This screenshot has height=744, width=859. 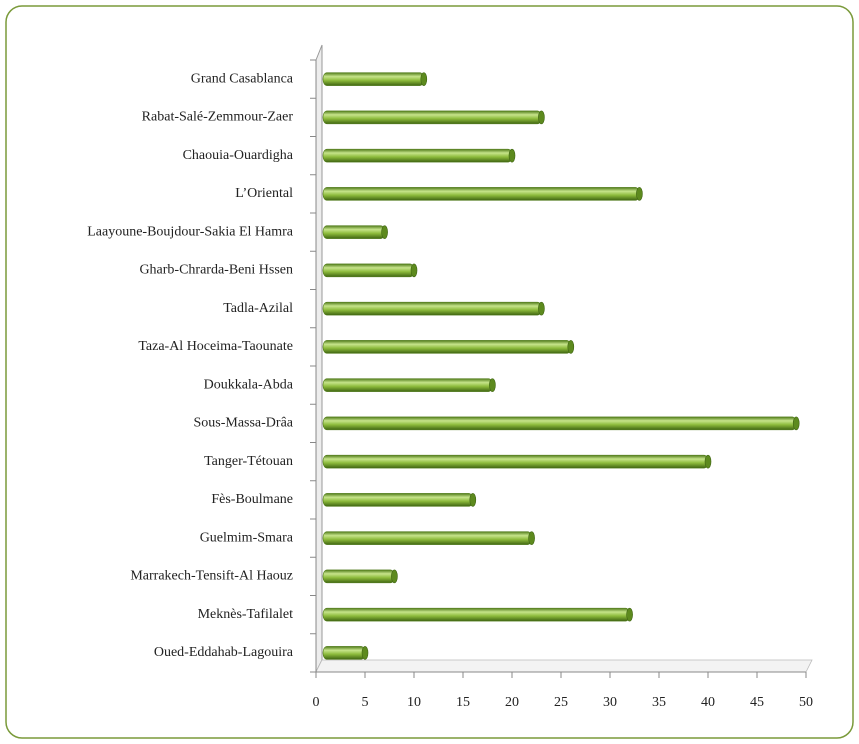 I want to click on y-tick-label: Fès-Boulmane, so click(x=252, y=499).